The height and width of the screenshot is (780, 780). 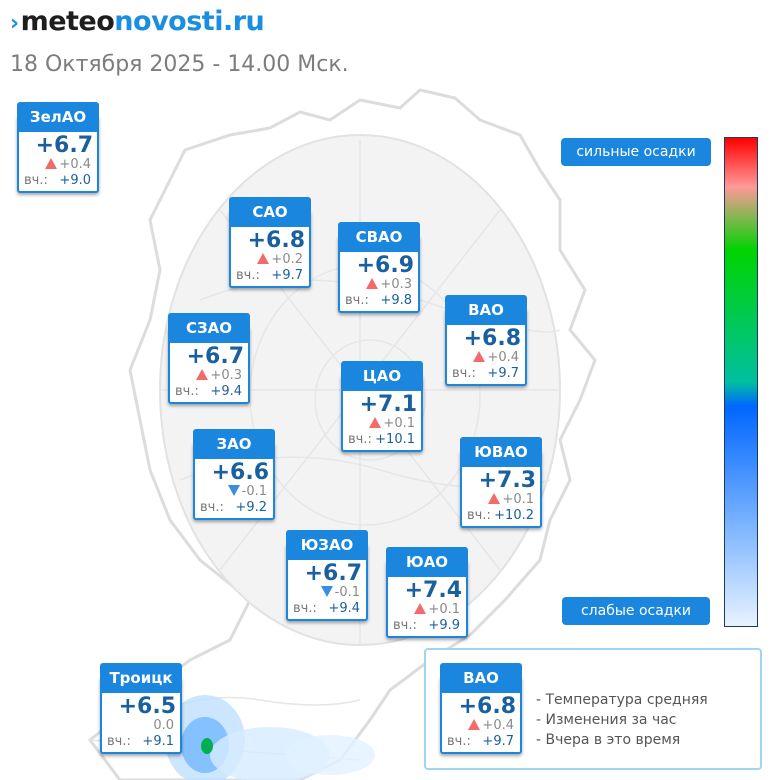 I want to click on district-card-szao: СЗАО +6.7 +0.3 вч.: +9.4, so click(x=209, y=358).